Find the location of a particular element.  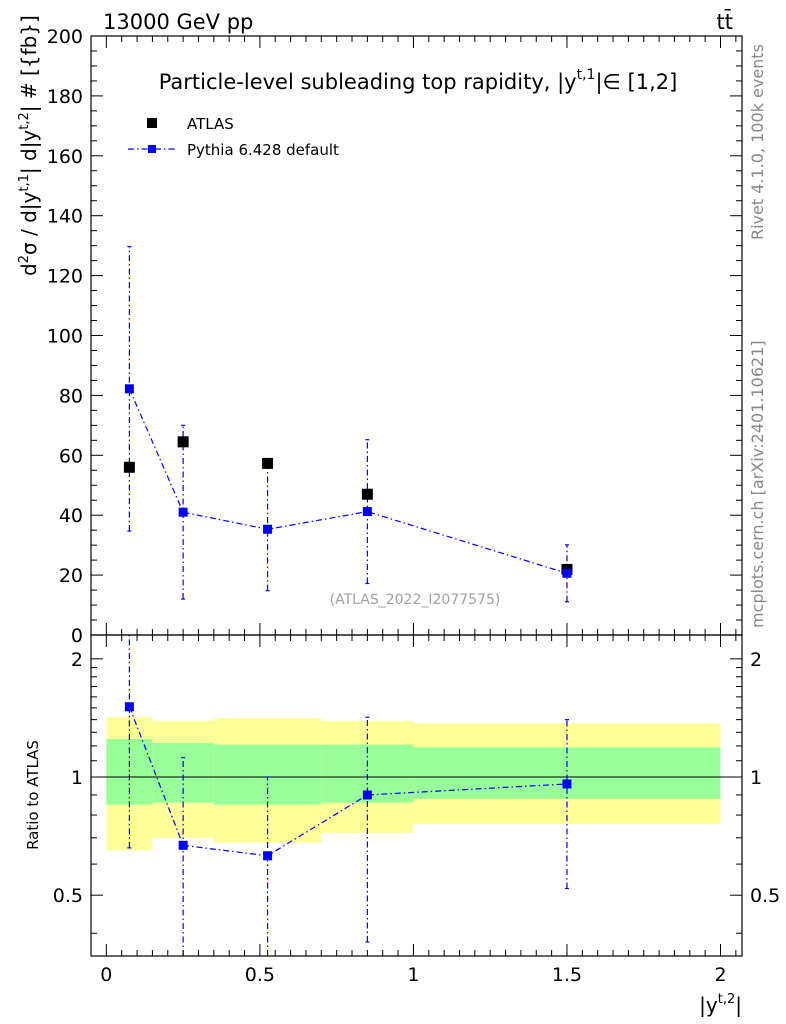

x-tick-label: 0.5 is located at coordinates (260, 975).